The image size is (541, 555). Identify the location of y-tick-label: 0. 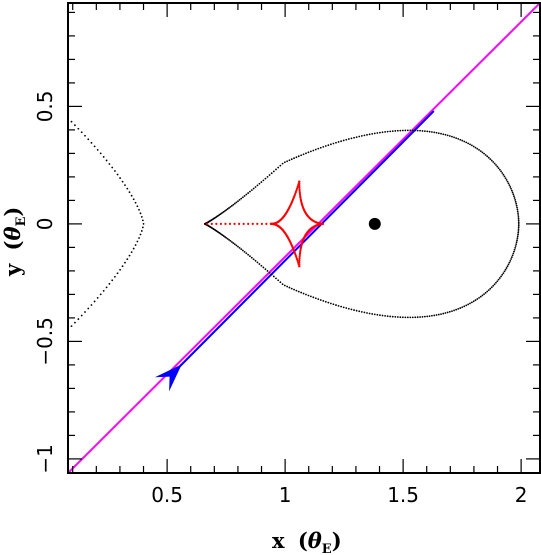
(45, 224).